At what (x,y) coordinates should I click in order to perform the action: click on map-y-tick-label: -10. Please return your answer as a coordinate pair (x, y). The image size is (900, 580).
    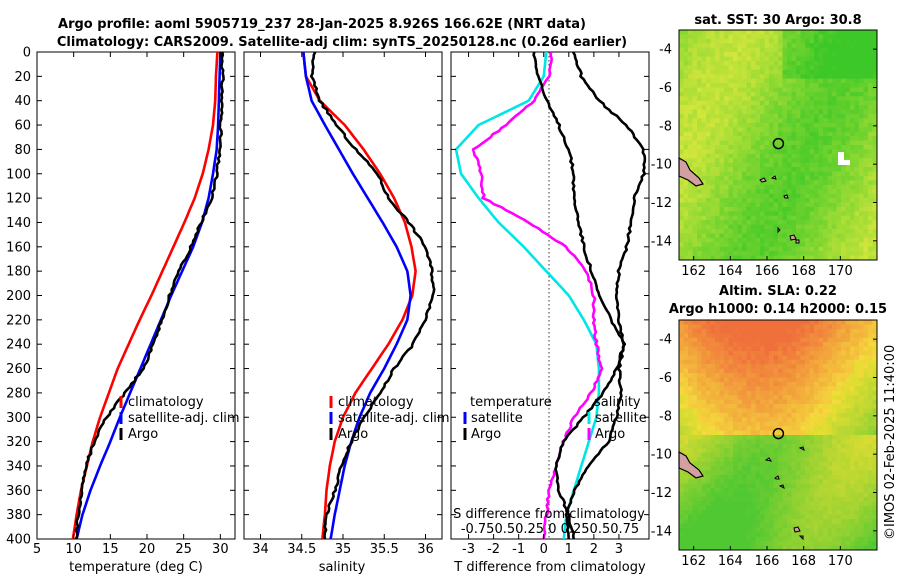
    Looking at the image, I should click on (661, 165).